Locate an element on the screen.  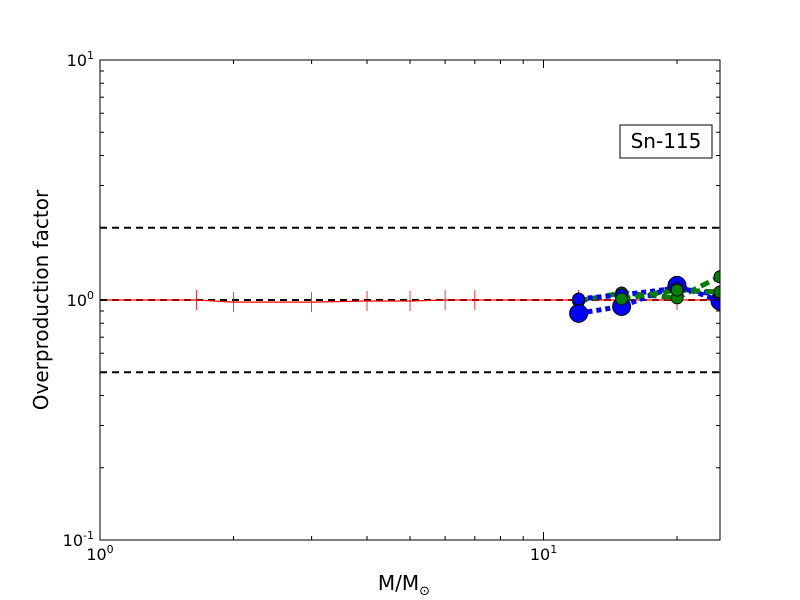
series-markers is located at coordinates (410, 296).